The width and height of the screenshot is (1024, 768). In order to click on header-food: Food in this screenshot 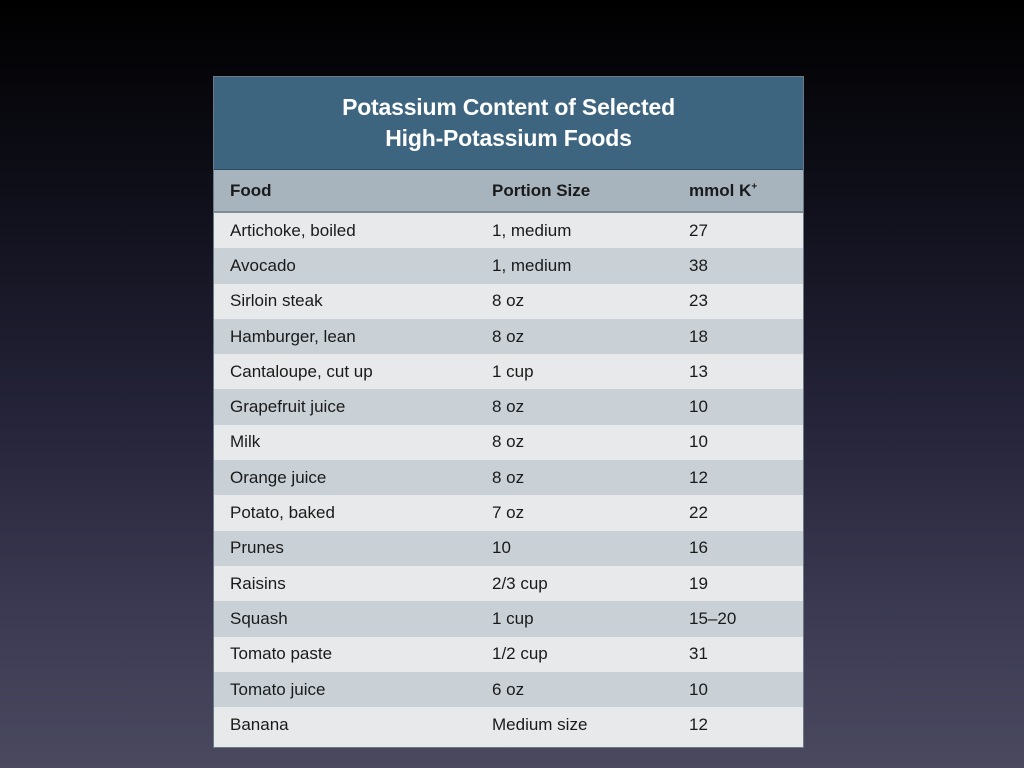, I will do `click(251, 190)`.